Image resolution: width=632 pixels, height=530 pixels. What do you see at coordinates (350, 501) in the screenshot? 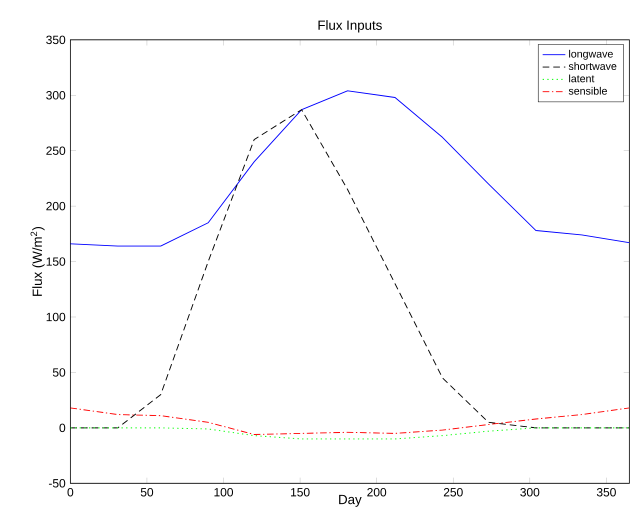
I see `x-axis-title: Day` at bounding box center [350, 501].